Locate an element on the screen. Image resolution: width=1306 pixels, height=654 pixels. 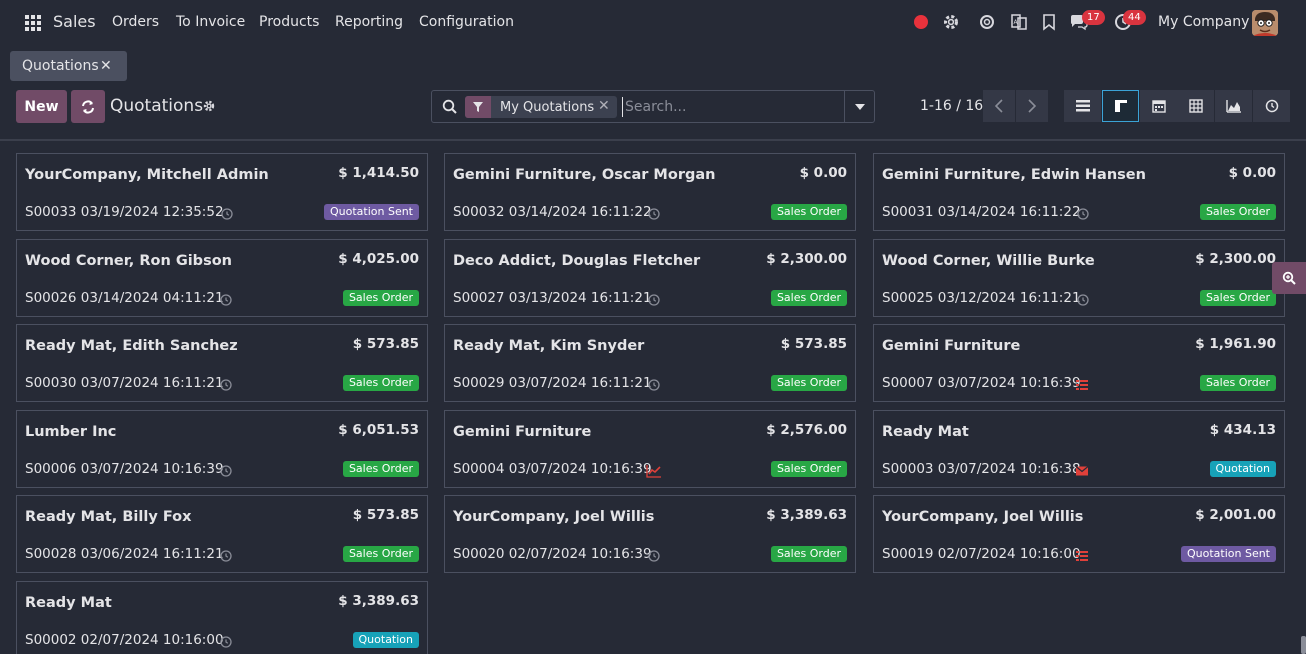
search-options-toggle is located at coordinates (859, 106).